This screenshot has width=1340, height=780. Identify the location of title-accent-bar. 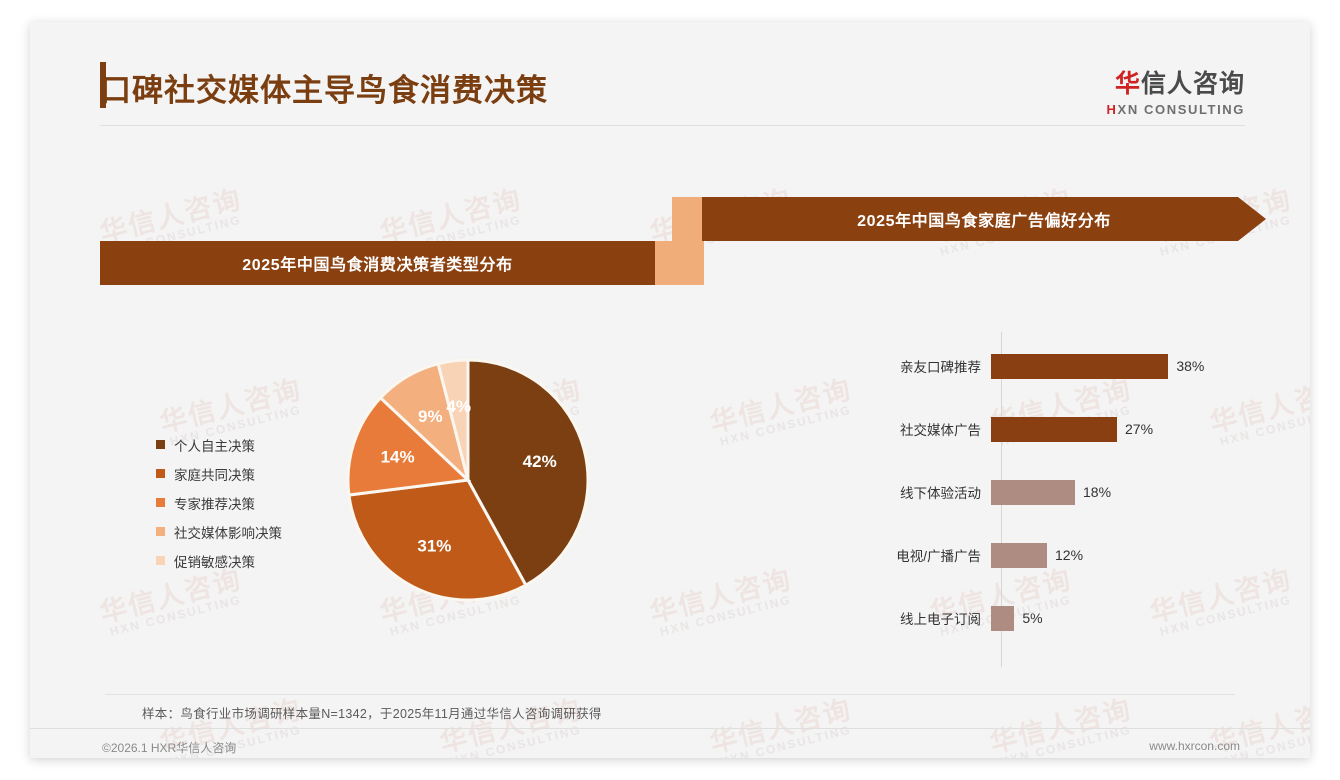
(103, 85).